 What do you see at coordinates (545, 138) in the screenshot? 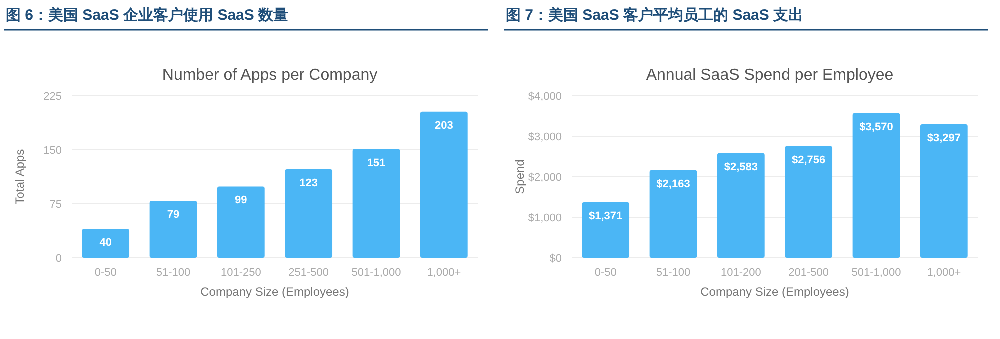
I see `y-tick-label: $3,000` at bounding box center [545, 138].